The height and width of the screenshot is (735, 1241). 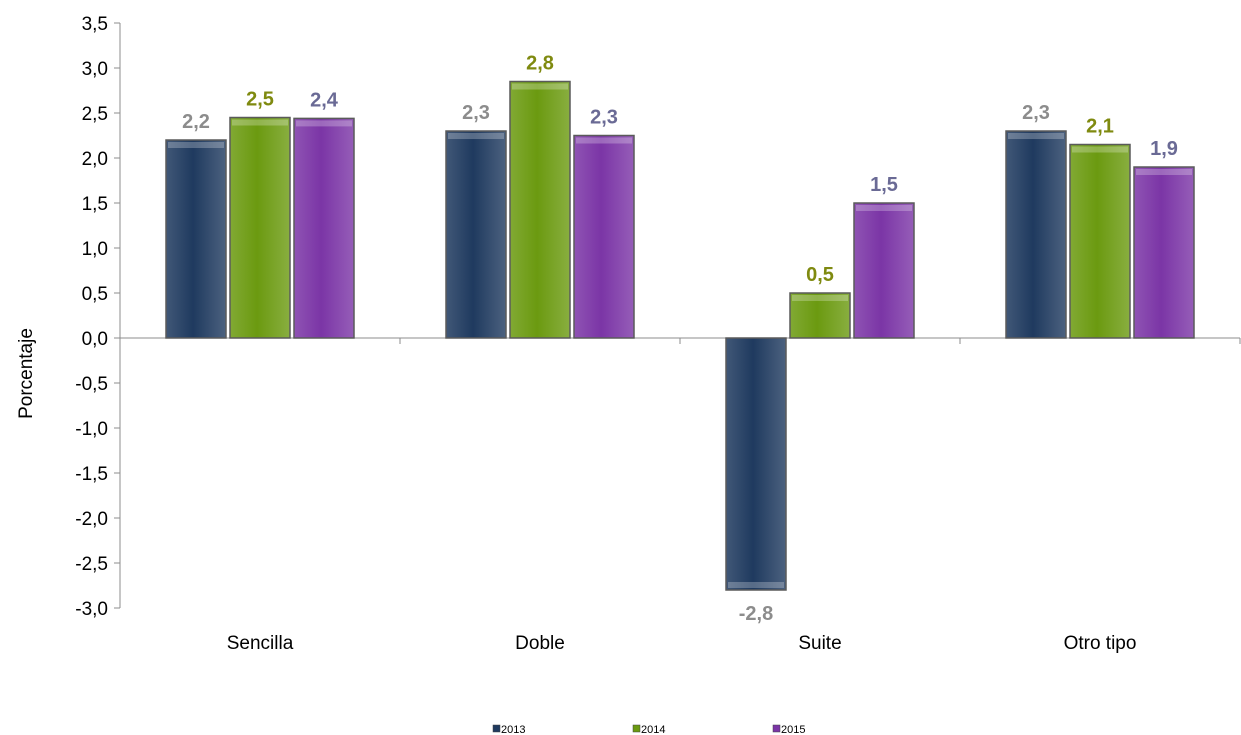 I want to click on bar-2014-sencilla, so click(x=260, y=227).